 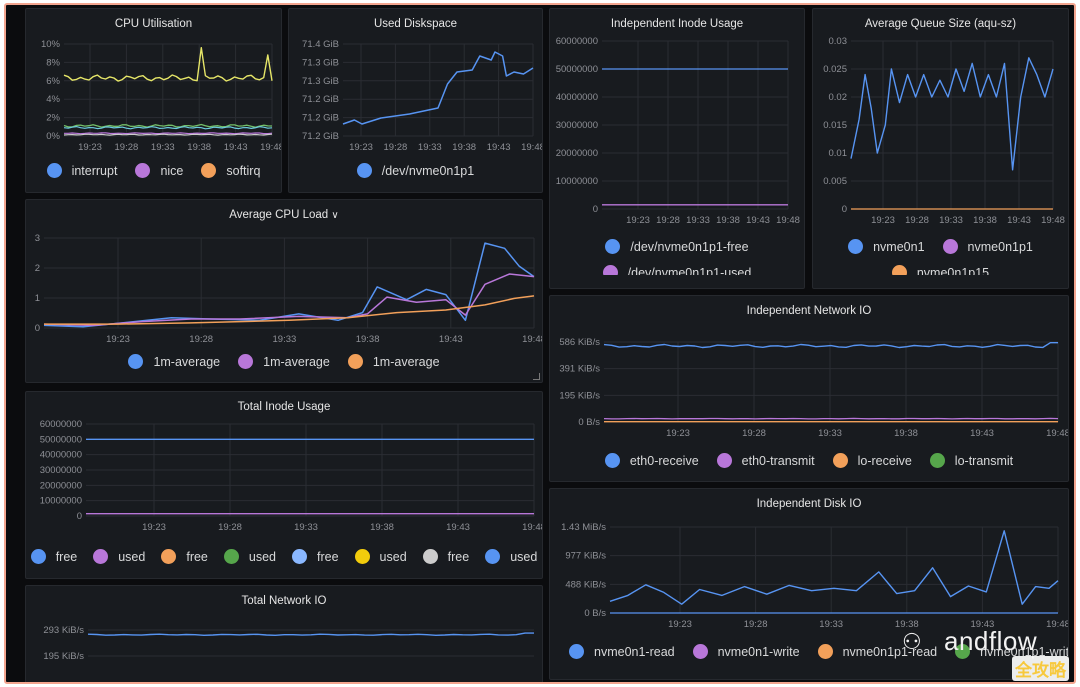 I want to click on panel-title: Average Queue Size (aqu-sz), so click(x=940, y=24).